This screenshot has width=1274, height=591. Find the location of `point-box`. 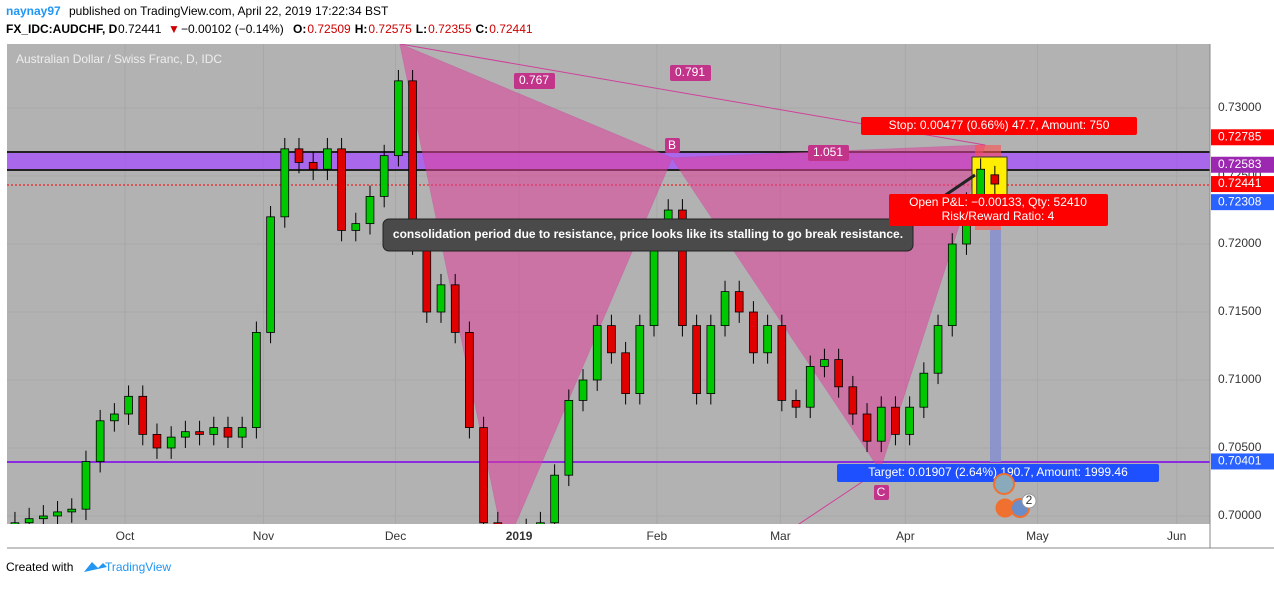

point-box is located at coordinates (881, 492).